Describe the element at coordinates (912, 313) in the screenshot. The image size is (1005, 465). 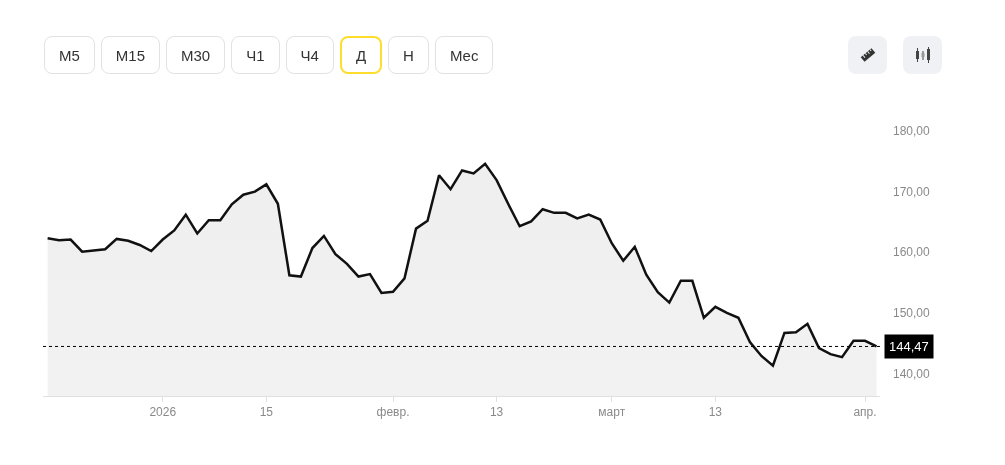
I see `y-tick-label: 150,00` at that location.